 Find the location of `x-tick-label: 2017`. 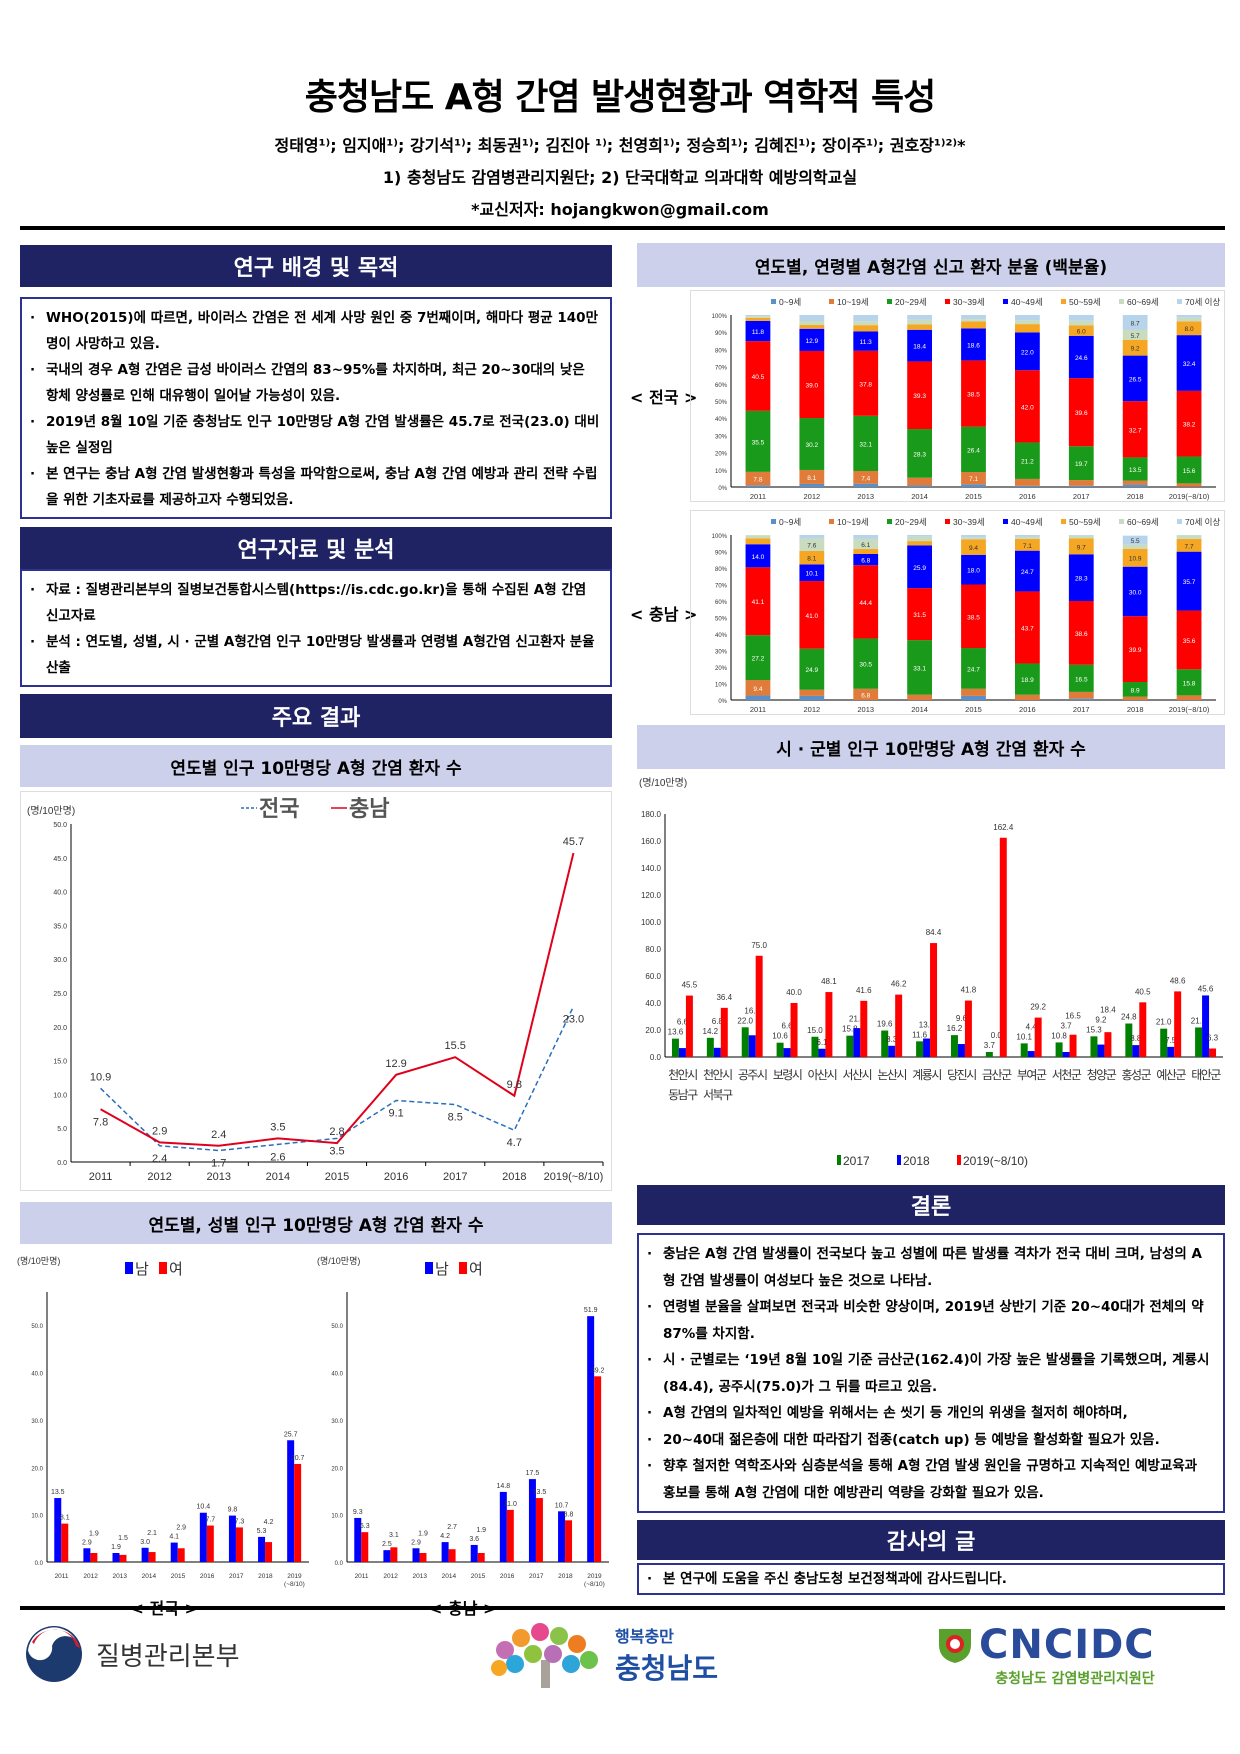

x-tick-label: 2017 is located at coordinates (1081, 709).